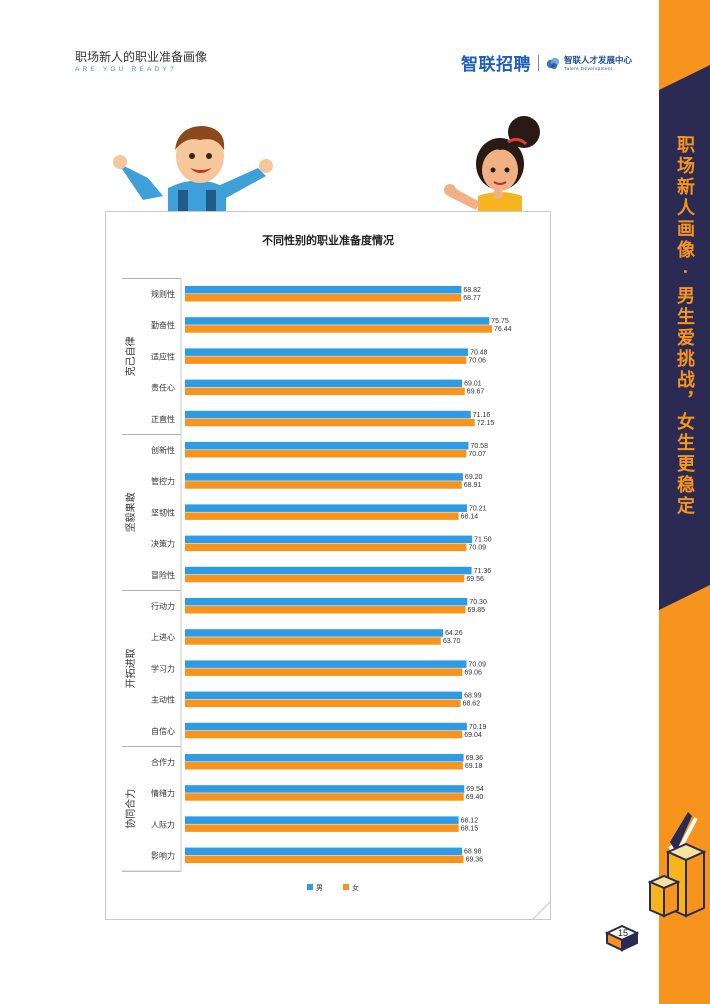 This screenshot has width=710, height=1004. What do you see at coordinates (474, 766) in the screenshot?
I see `female-value-label: 69.18` at bounding box center [474, 766].